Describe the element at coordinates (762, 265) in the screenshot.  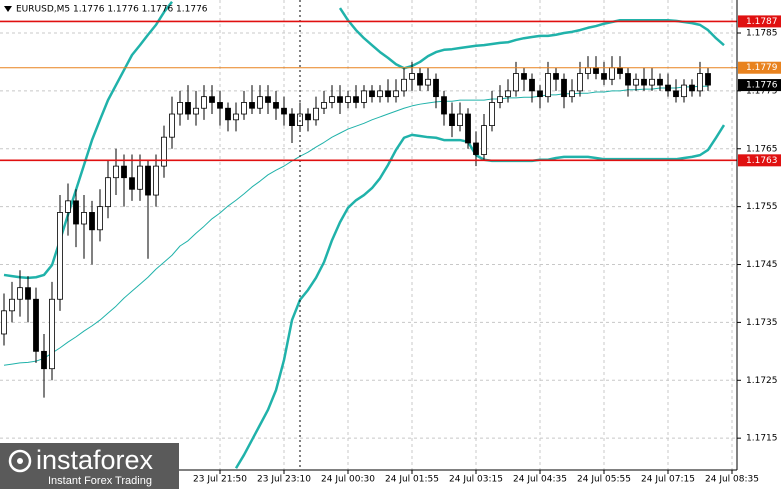
I see `y-tick-label: 1.1745` at that location.